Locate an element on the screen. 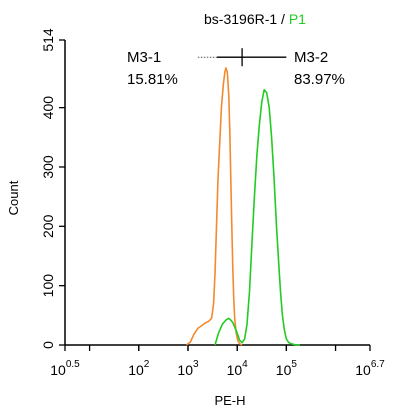  gate-name: M3-2 is located at coordinates (311, 57).